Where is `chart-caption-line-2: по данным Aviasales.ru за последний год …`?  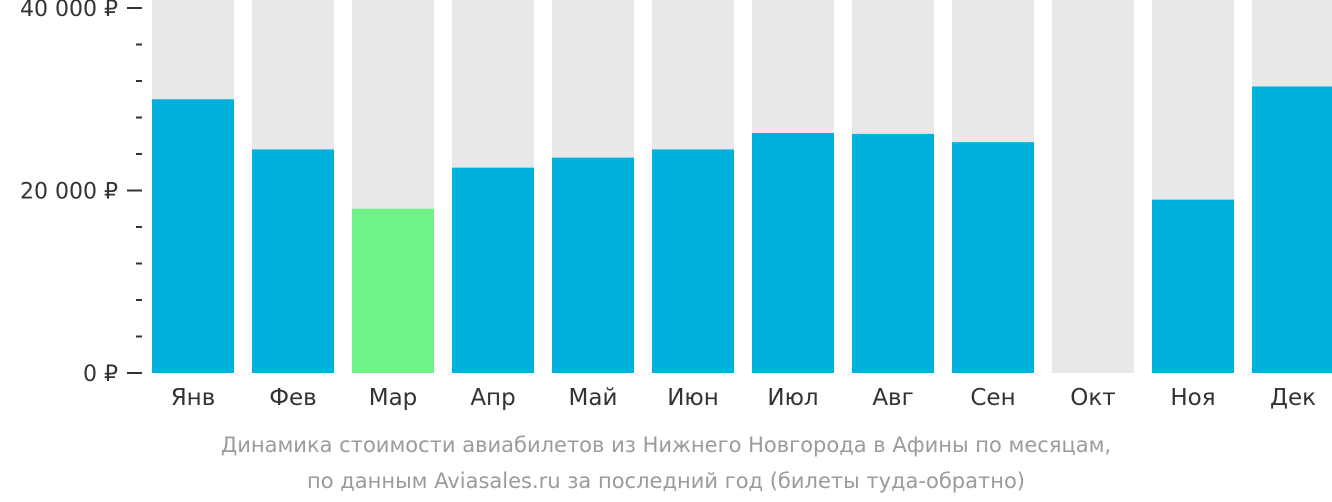
chart-caption-line-2: по данным Aviasales.ru за последний год … is located at coordinates (666, 481).